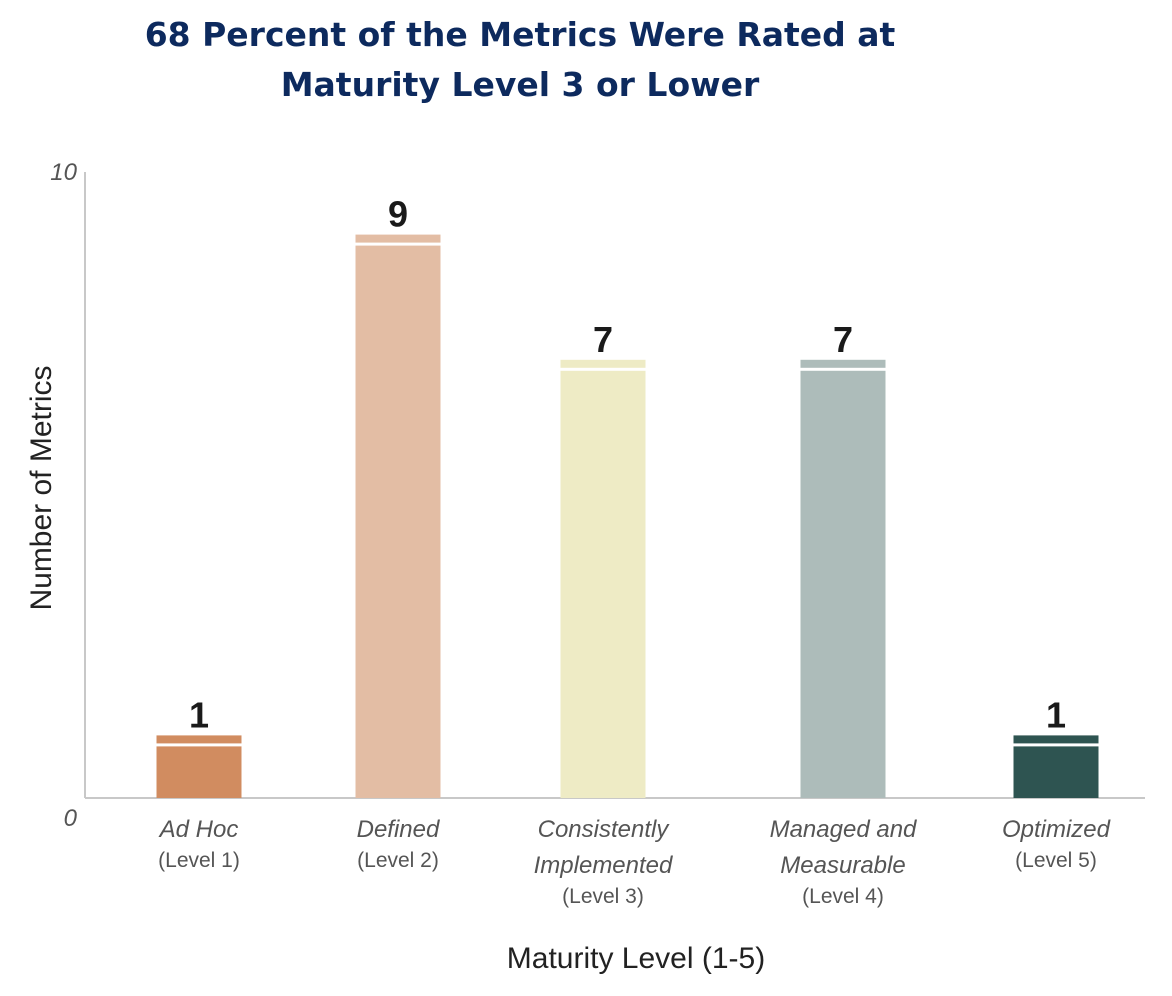 The height and width of the screenshot is (996, 1172). I want to click on x-tick-level-label: (Level 2), so click(398, 860).